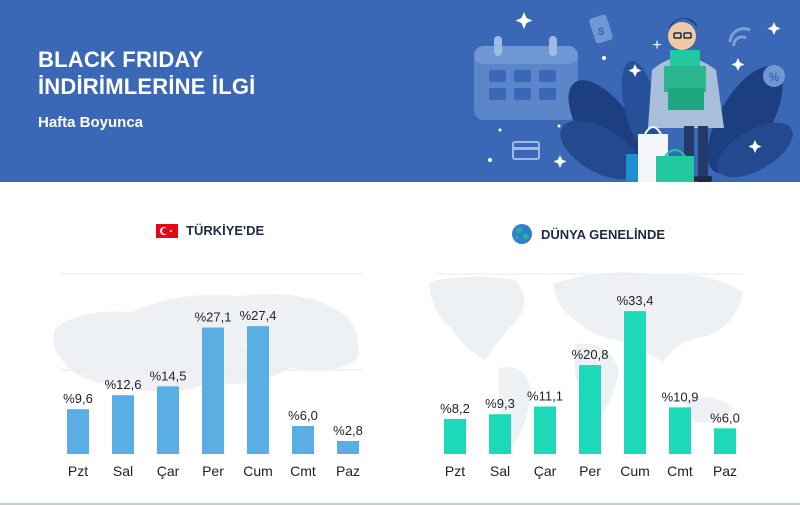 The height and width of the screenshot is (505, 800). Describe the element at coordinates (258, 315) in the screenshot. I see `bar-value-label: %27,4` at that location.